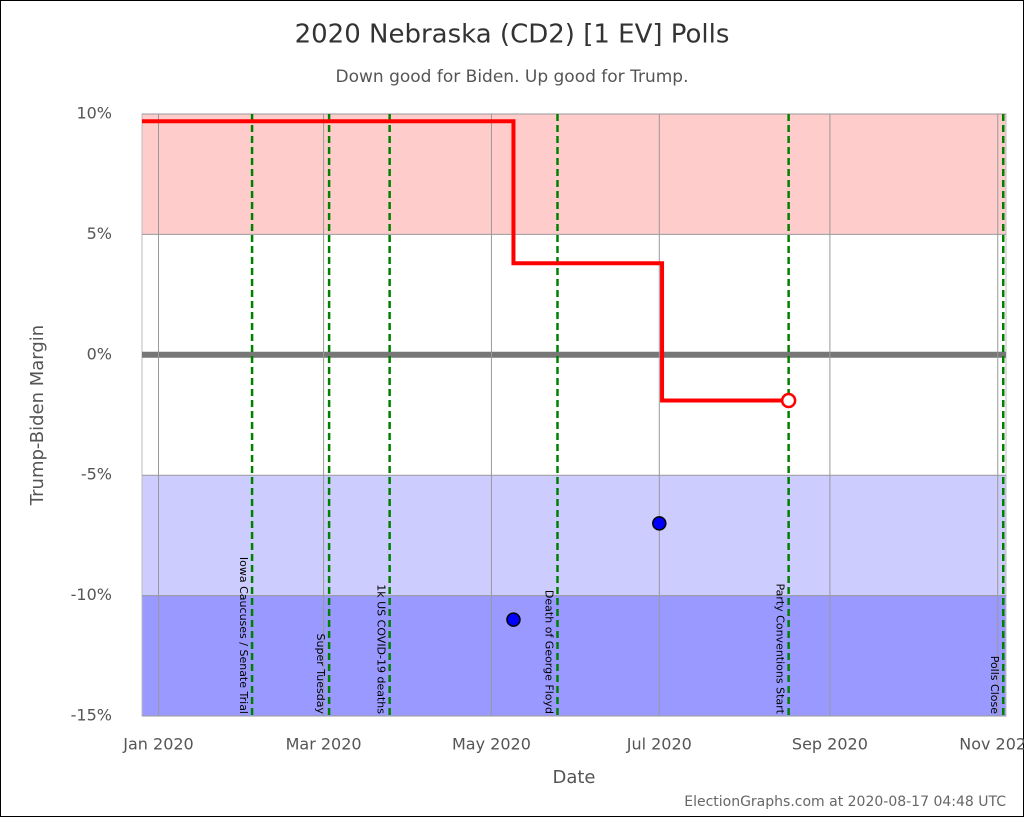 The height and width of the screenshot is (817, 1024). Describe the element at coordinates (99, 353) in the screenshot. I see `y-tick-label: 0%` at that location.